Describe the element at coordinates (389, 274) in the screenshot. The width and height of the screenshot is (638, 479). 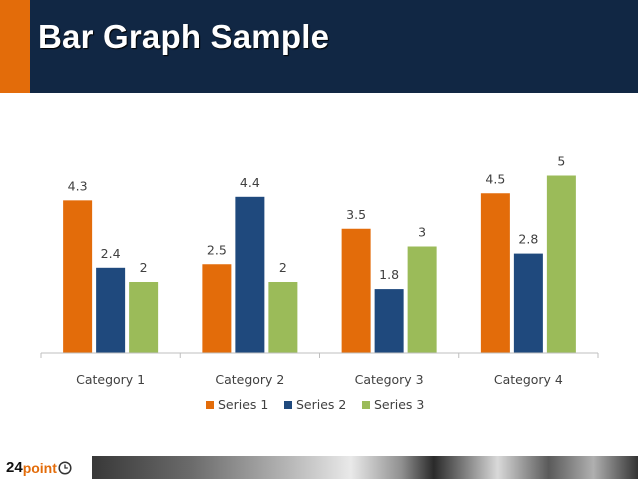
I see `data-label: 1.8` at that location.